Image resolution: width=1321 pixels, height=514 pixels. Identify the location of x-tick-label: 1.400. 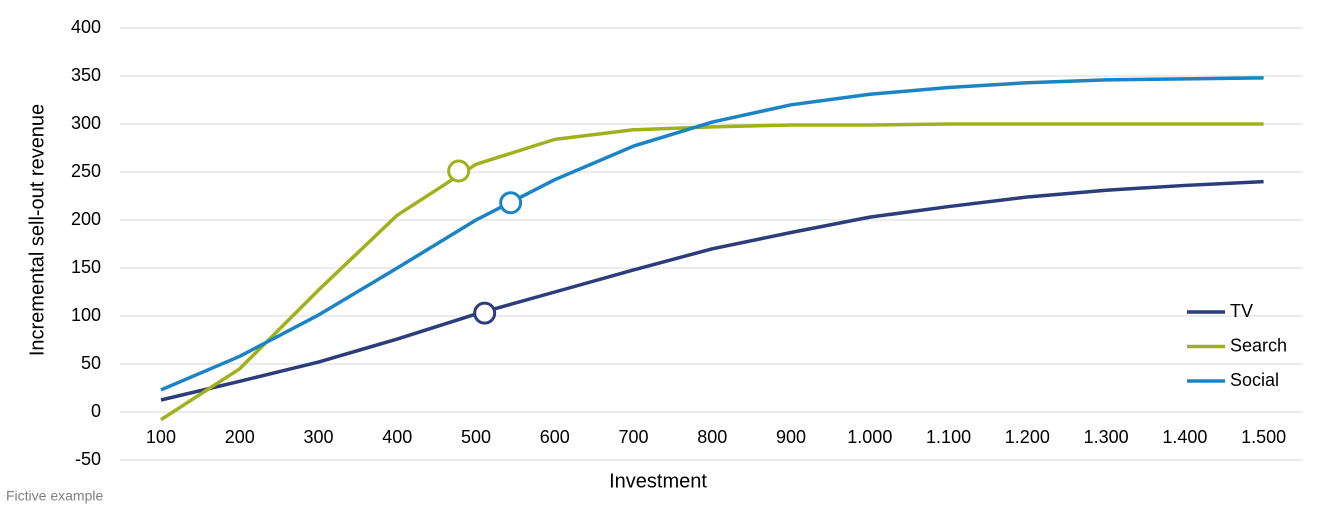
(1184, 437).